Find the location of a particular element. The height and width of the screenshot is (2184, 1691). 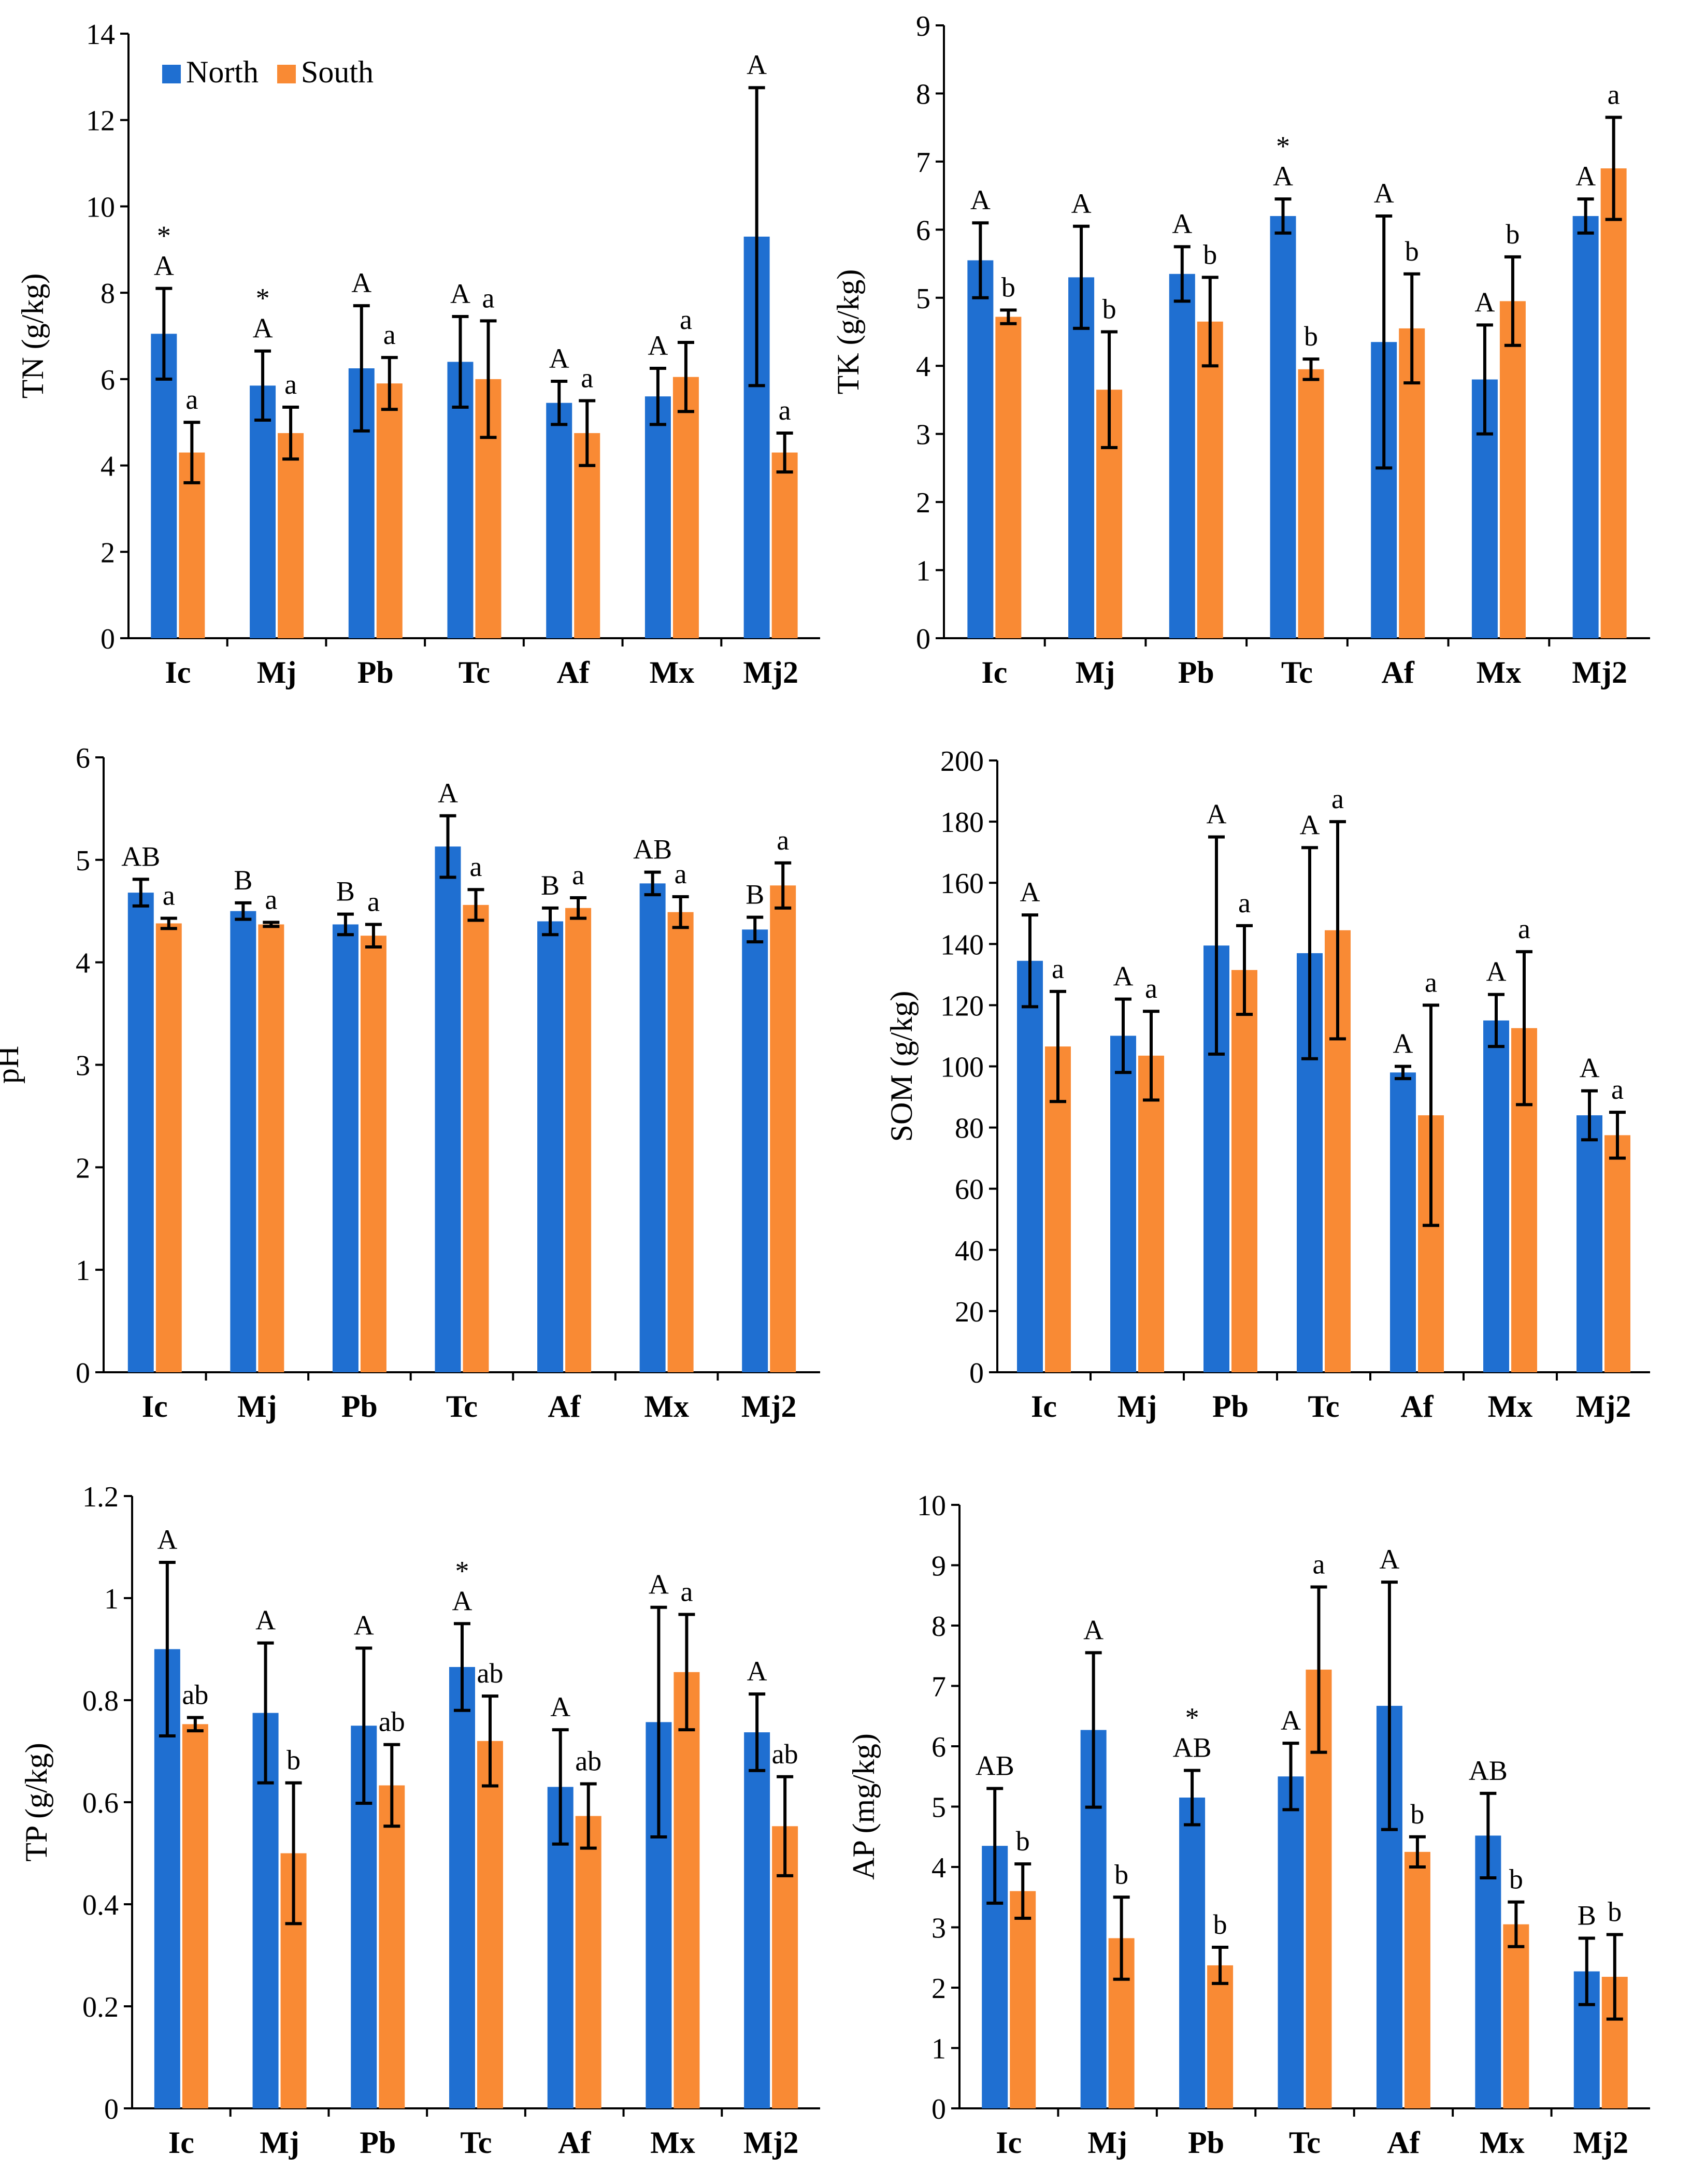

y-tick-label: 14 is located at coordinates (101, 35).